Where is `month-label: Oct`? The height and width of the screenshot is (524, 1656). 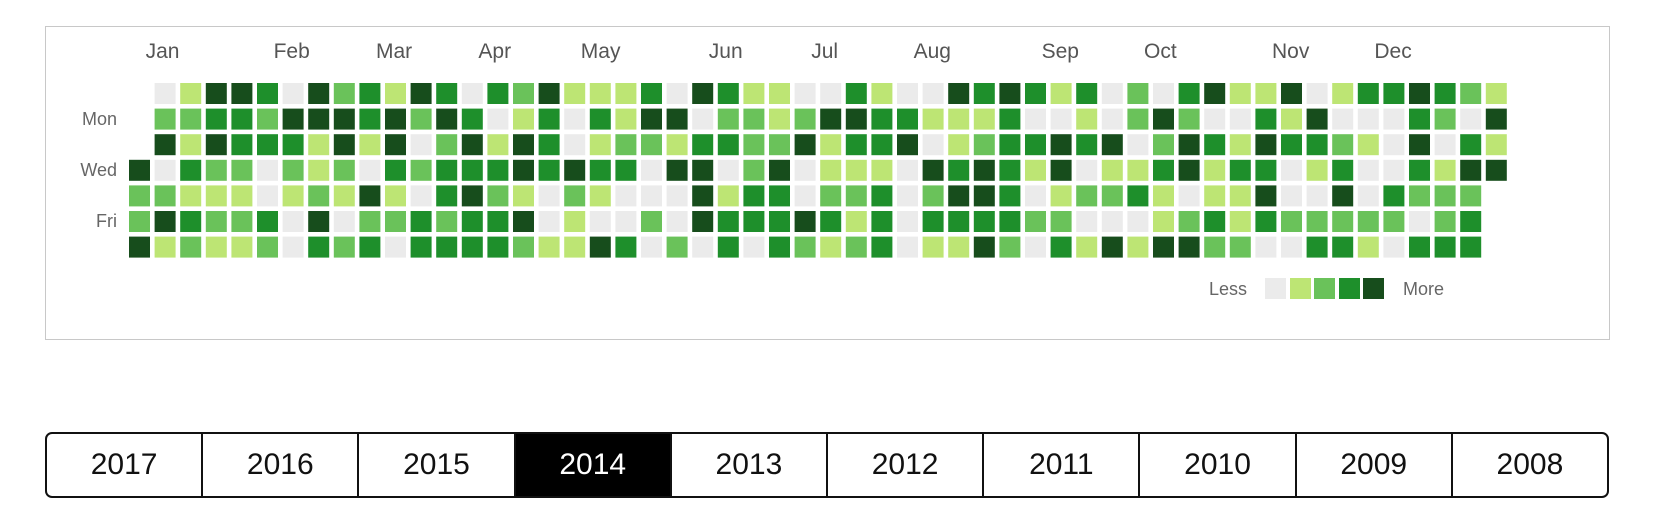 month-label: Oct is located at coordinates (1160, 51).